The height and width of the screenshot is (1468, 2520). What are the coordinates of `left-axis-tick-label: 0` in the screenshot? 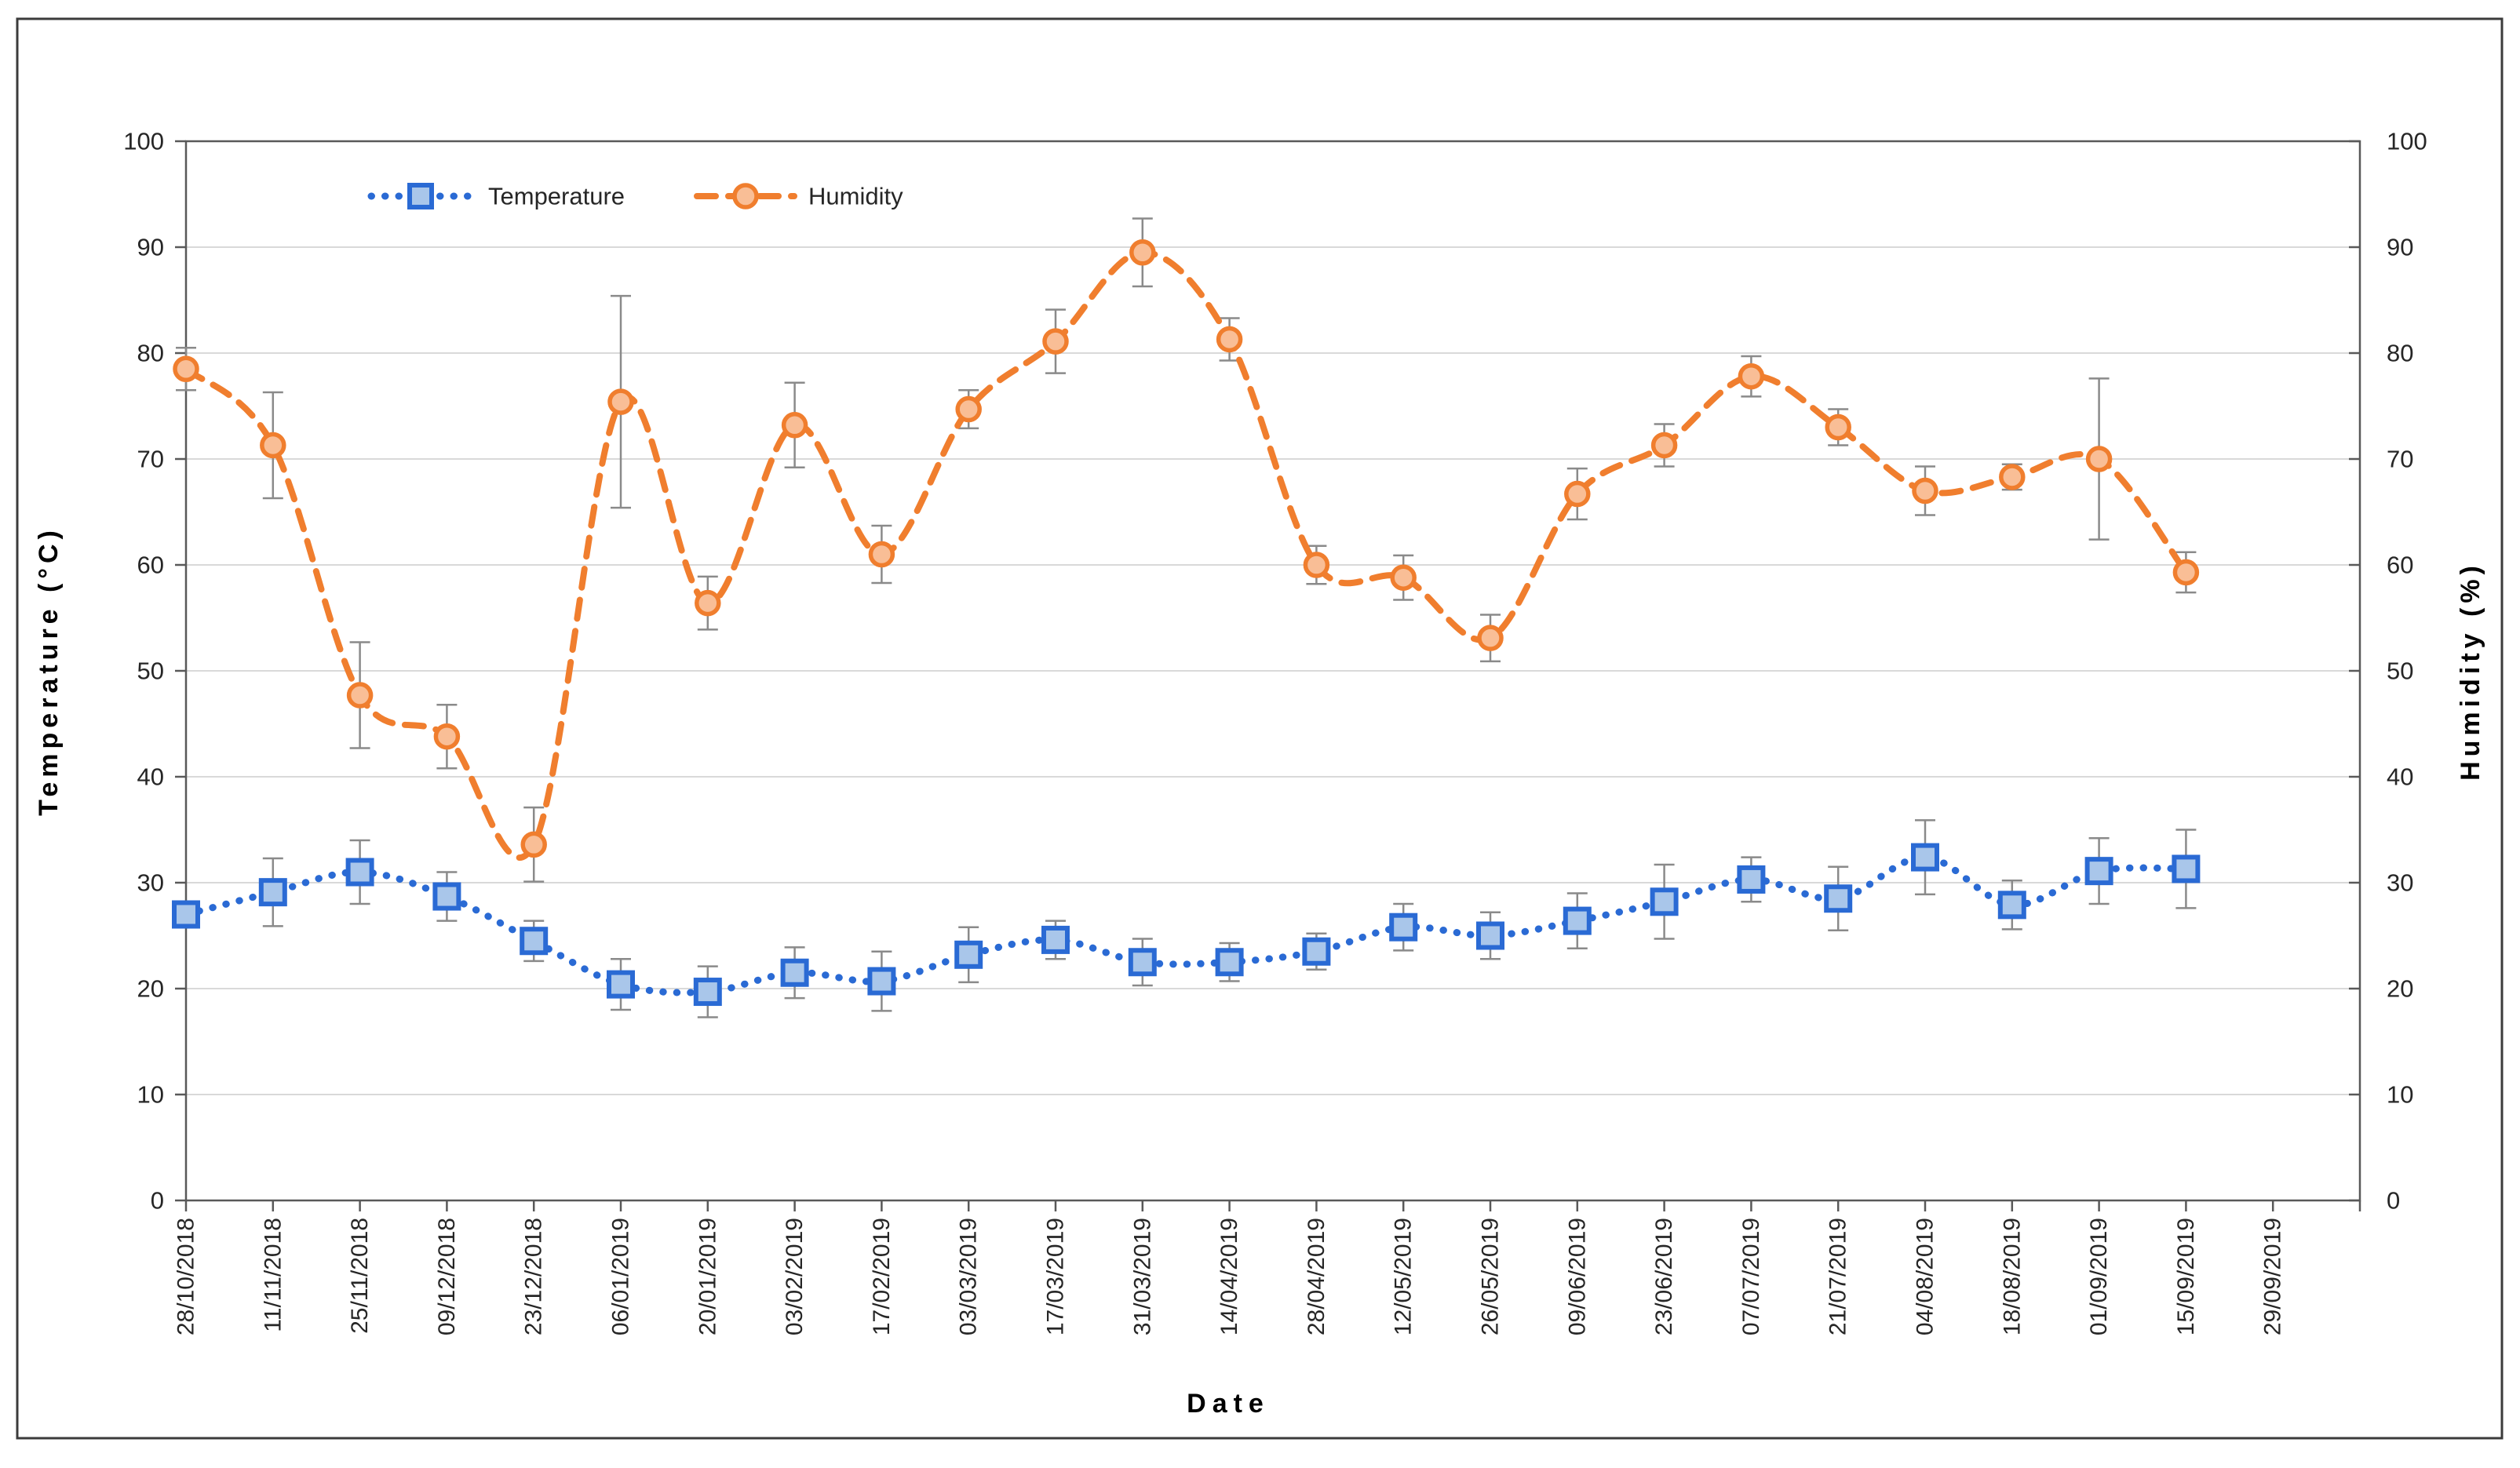 It's located at (157, 1201).